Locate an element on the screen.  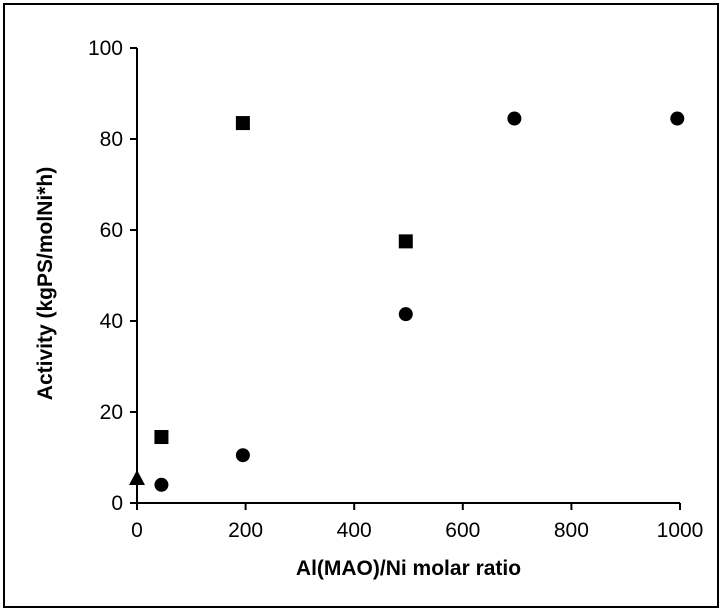
x-axis-title: Al(MAO)/Ni molar ratio is located at coordinates (408, 568).